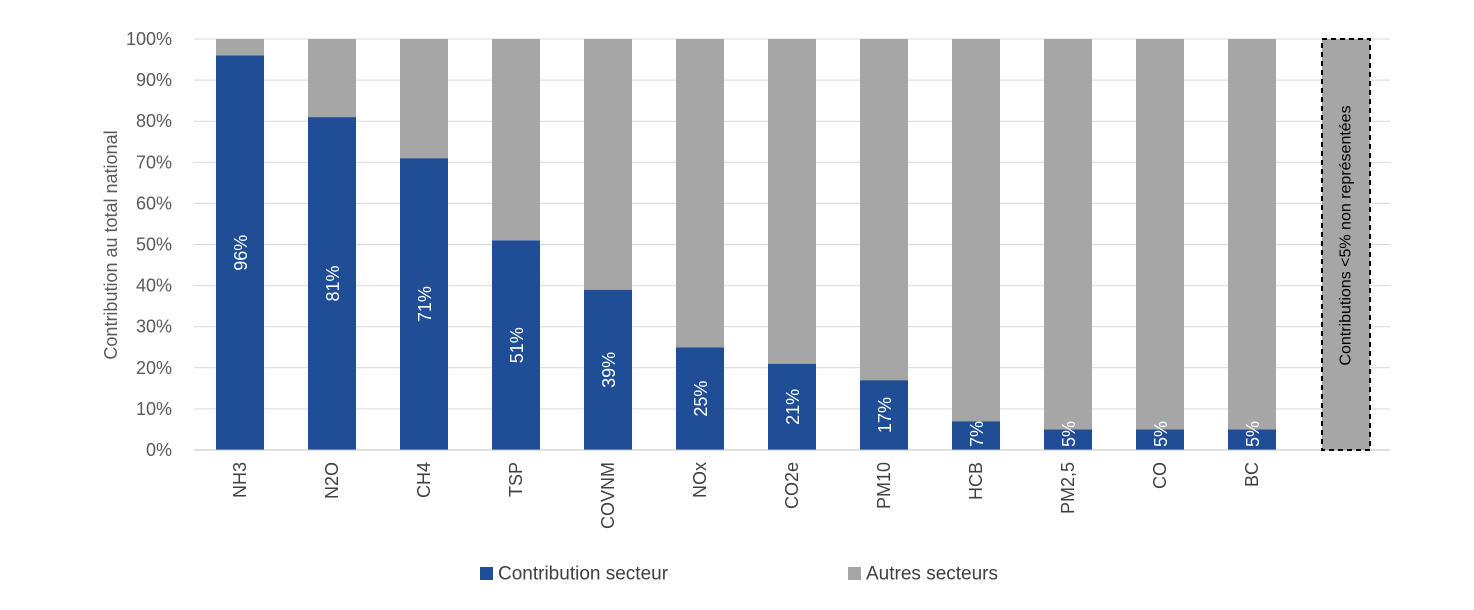 The image size is (1474, 610). Describe the element at coordinates (240, 480) in the screenshot. I see `x-tick-label: NH3` at that location.